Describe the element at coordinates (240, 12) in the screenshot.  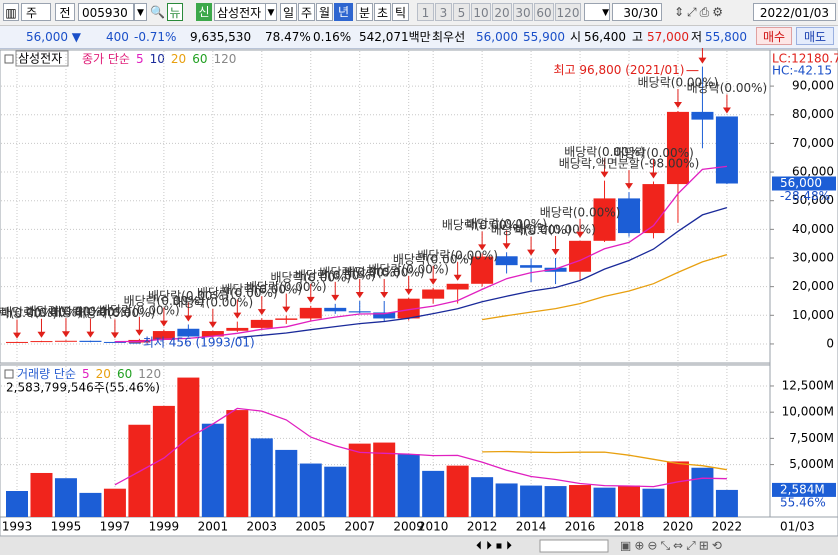
I see `stock-name: 삼성전자` at that location.